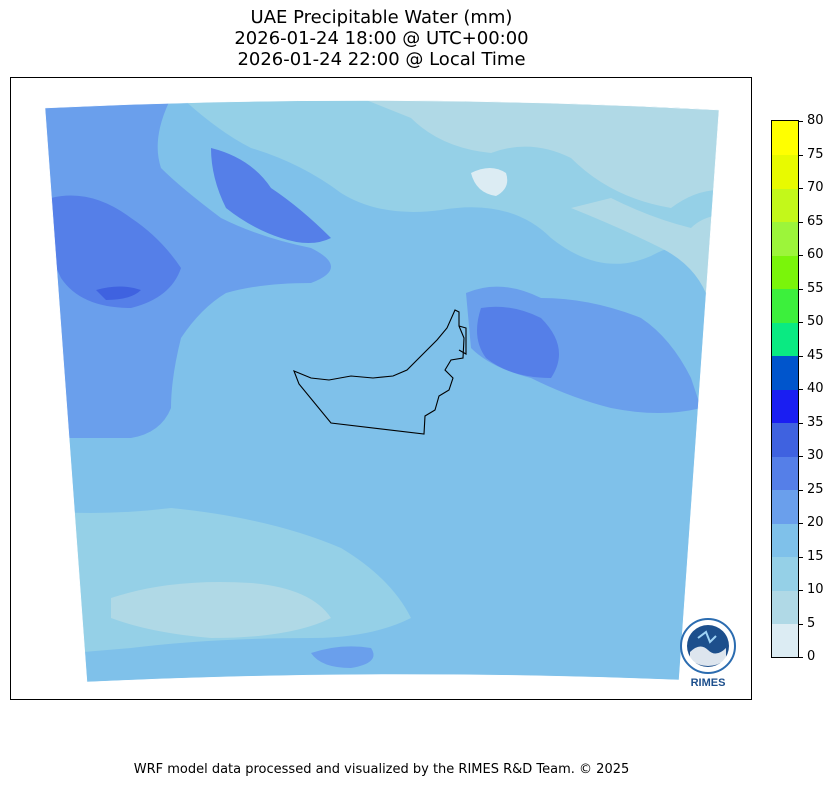 This screenshot has height=788, width=835. Describe the element at coordinates (815, 589) in the screenshot. I see `colorbar-tick-label: 10` at that location.